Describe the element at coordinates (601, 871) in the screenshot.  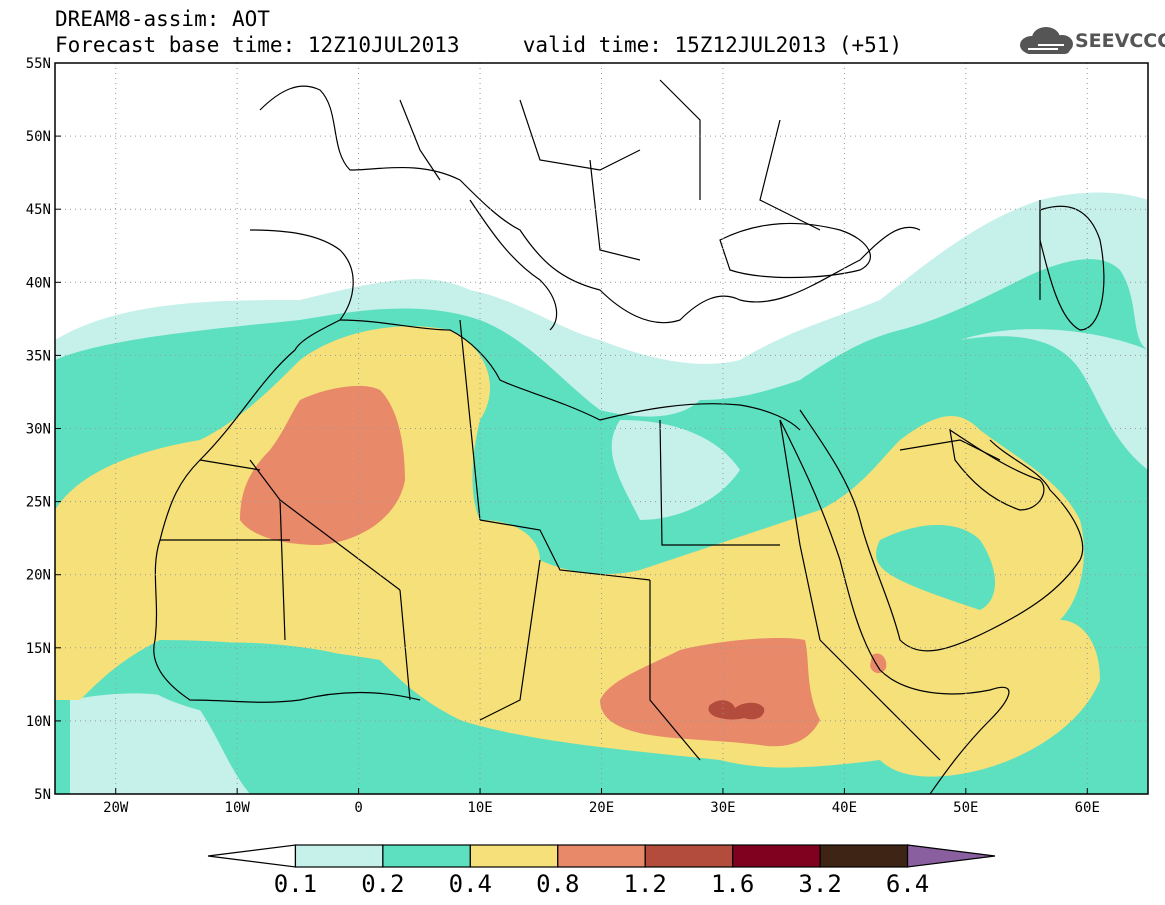
I see `colorbar: 0.1 0.2 0.4 0.8 1.2 1.6 3.2 6.4` at that location.